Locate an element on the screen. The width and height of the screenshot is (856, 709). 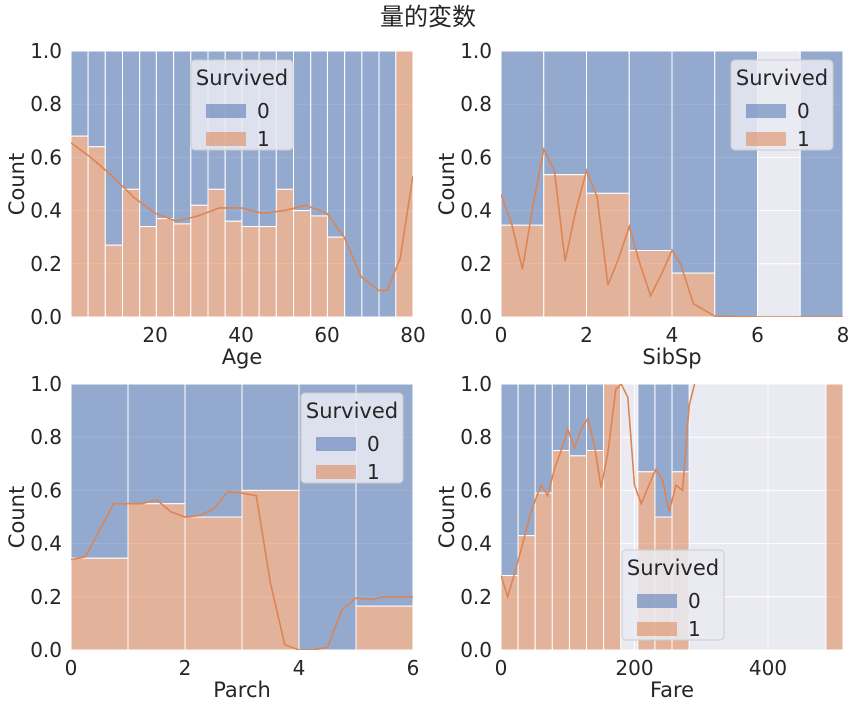
x-tick-label: 400 is located at coordinates (768, 668).